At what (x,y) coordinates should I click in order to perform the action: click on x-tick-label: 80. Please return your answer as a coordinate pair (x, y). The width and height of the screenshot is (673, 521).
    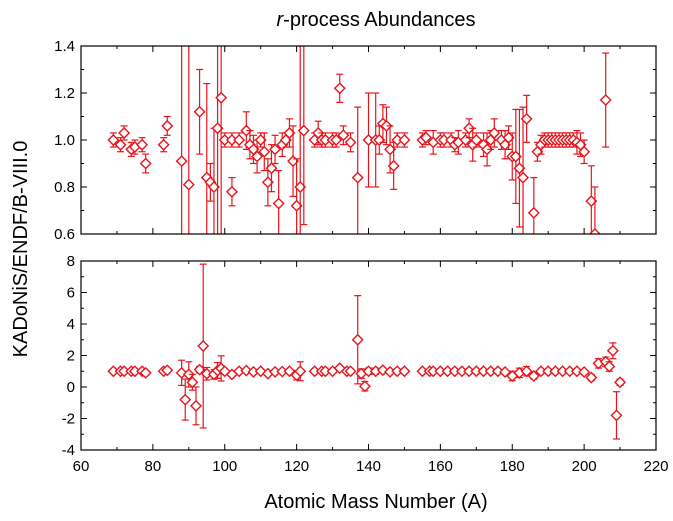
    Looking at the image, I should click on (153, 466).